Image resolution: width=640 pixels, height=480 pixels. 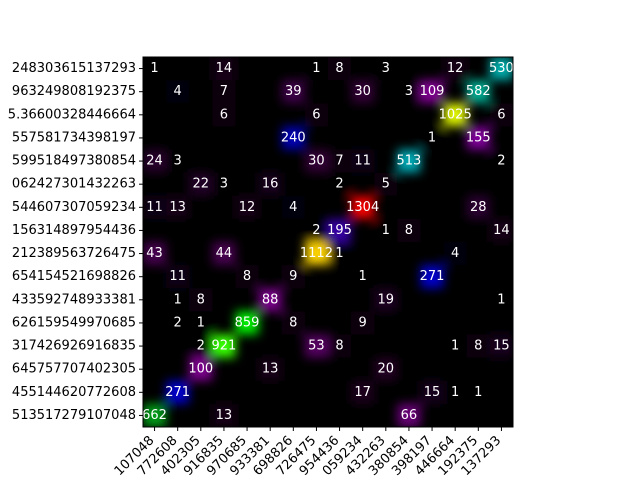 I want to click on cell-label: 7, so click(x=224, y=91).